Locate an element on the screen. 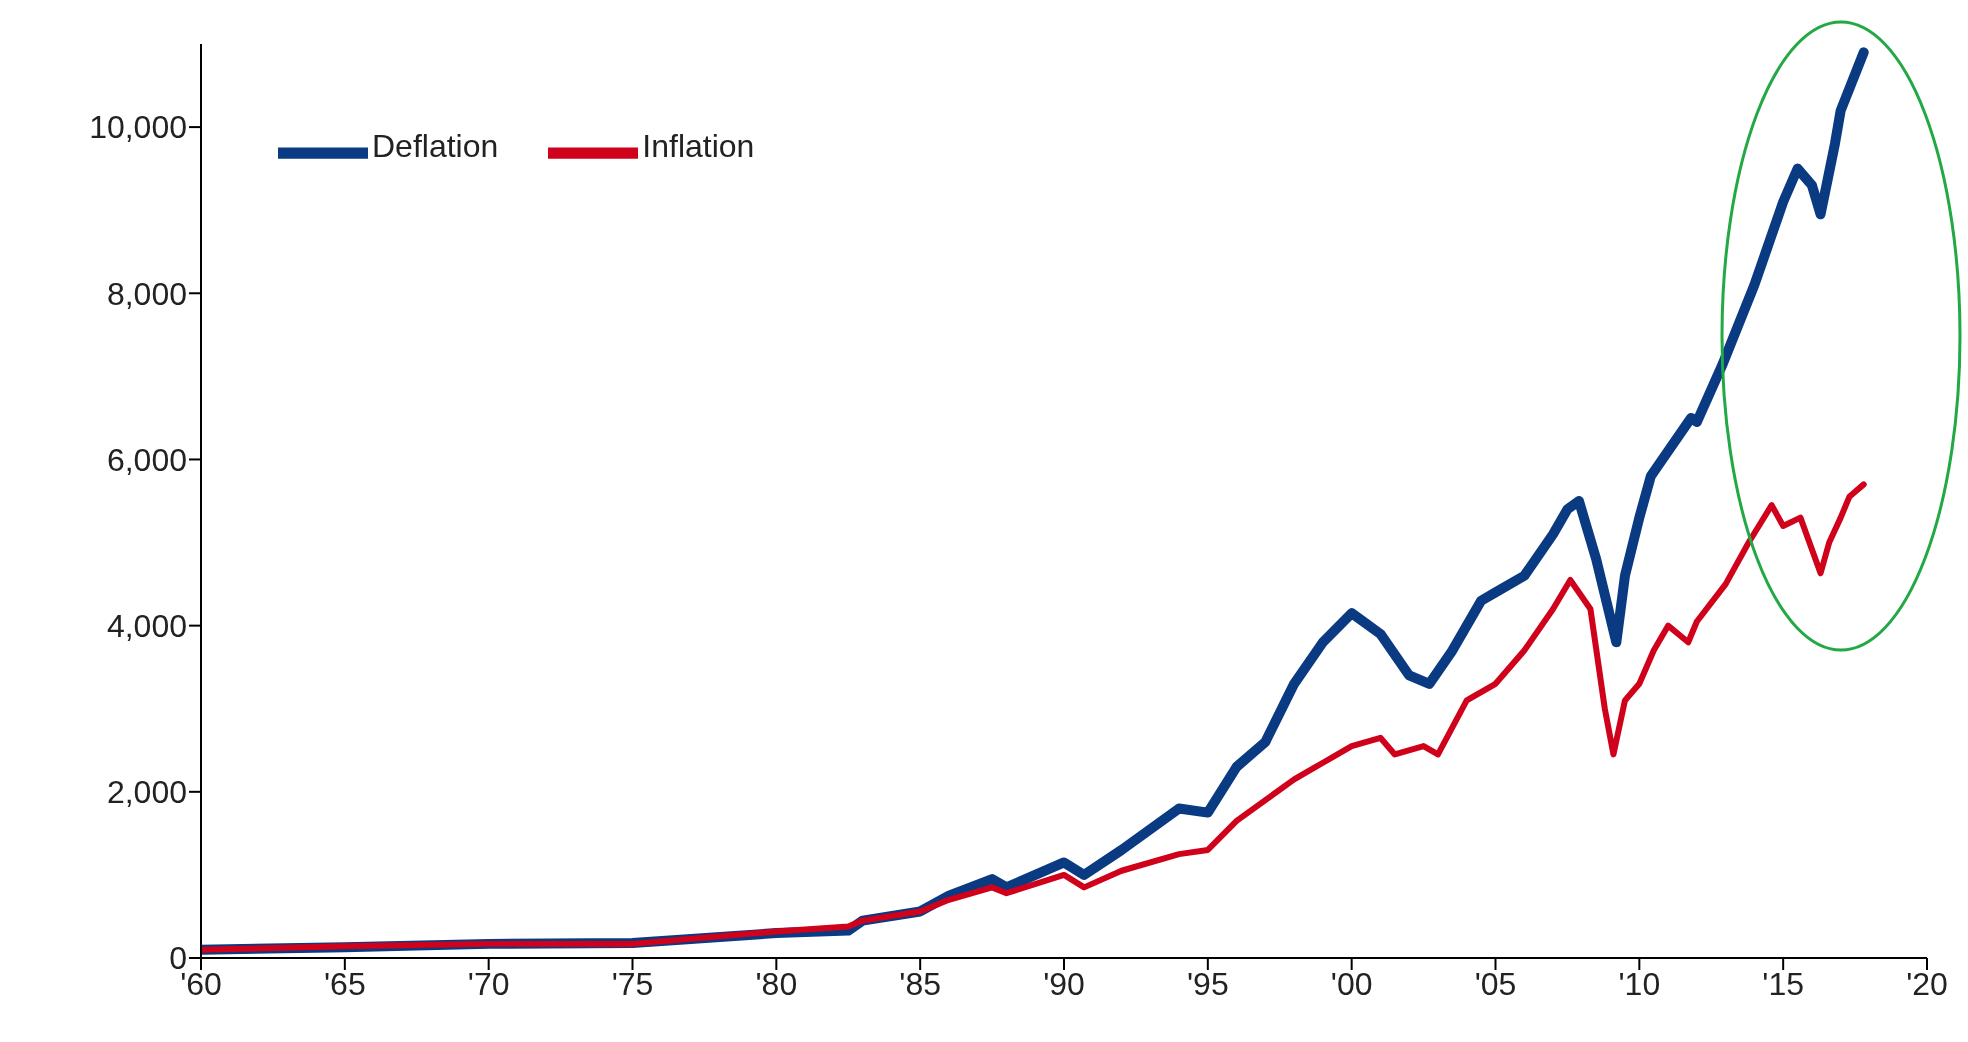 The width and height of the screenshot is (1968, 1042). y-tick-label: 6,000 is located at coordinates (146, 459).